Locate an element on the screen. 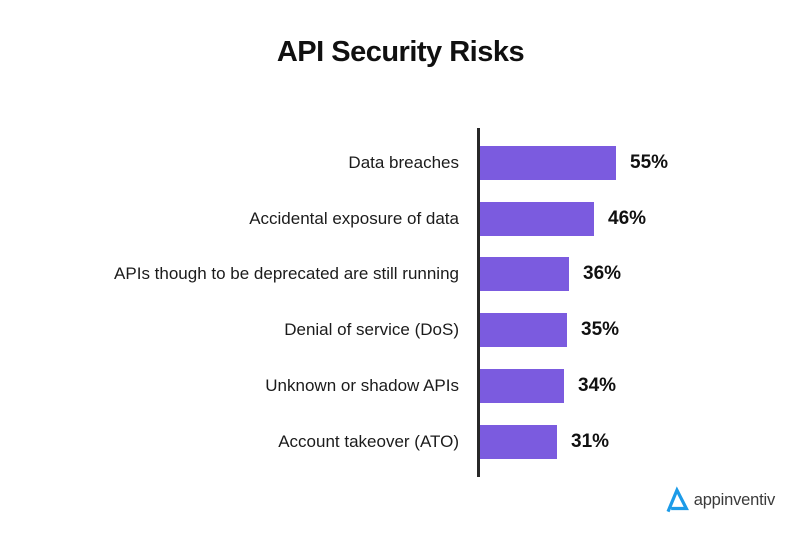  chart-row: Unknown or shadow APIs 34% is located at coordinates (400, 386).